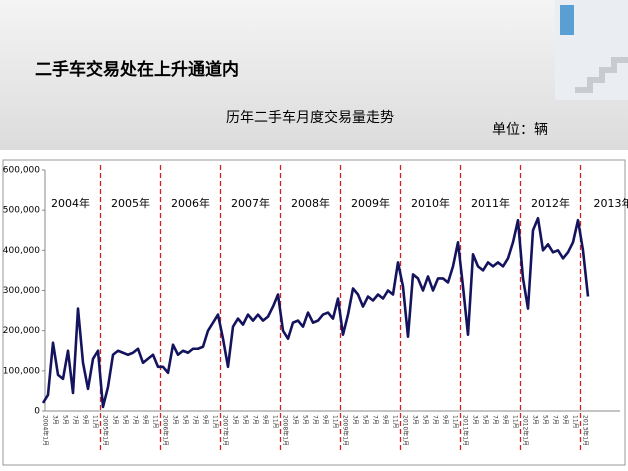 The image size is (628, 471). Describe the element at coordinates (166, 430) in the screenshot. I see `x-tick-label: 2006年1月` at that location.